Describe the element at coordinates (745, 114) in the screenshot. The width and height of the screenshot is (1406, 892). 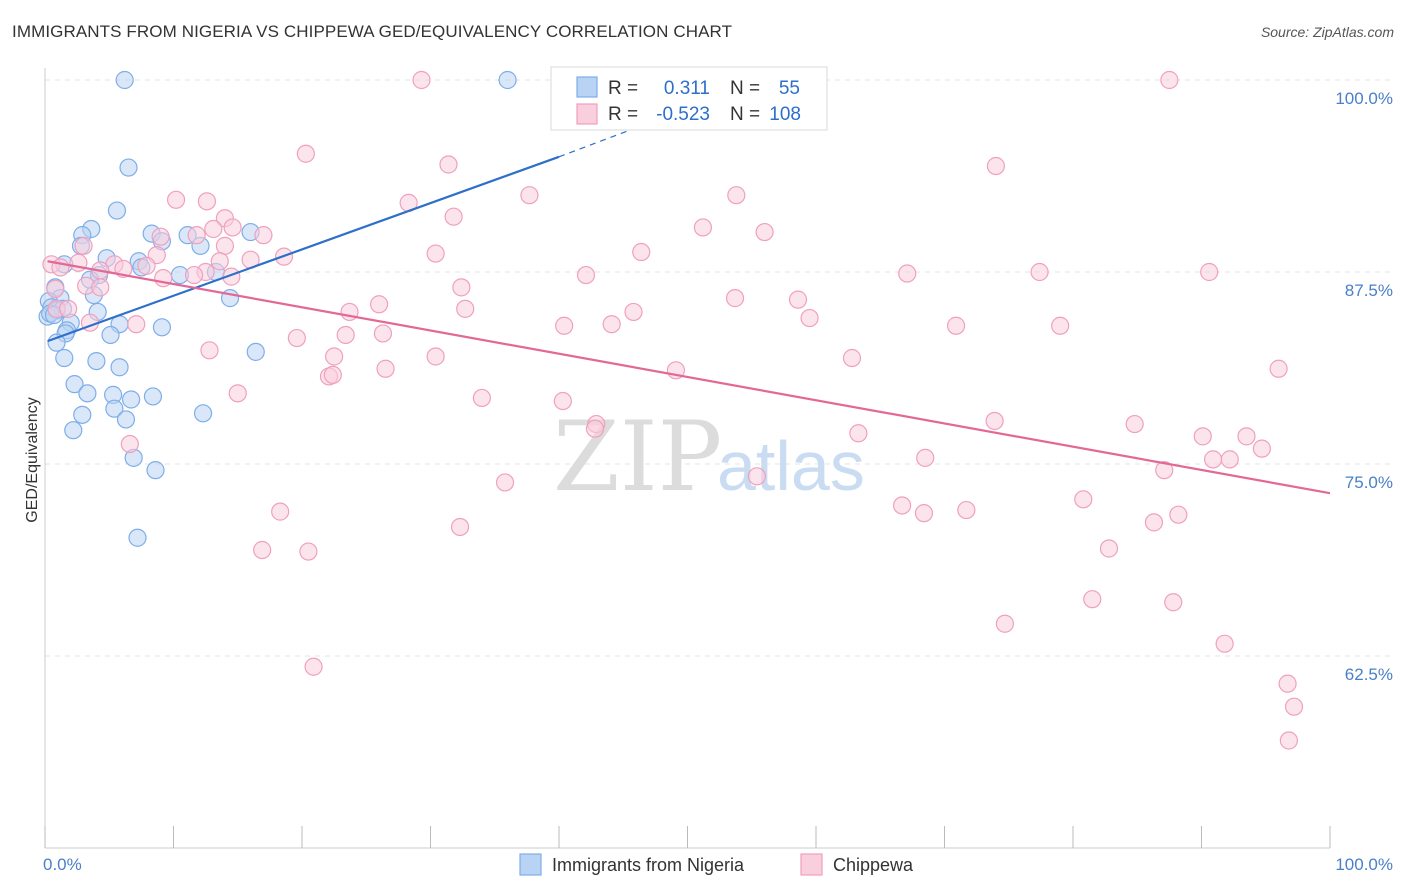
I see `legend-n-label-2: N =` at that location.